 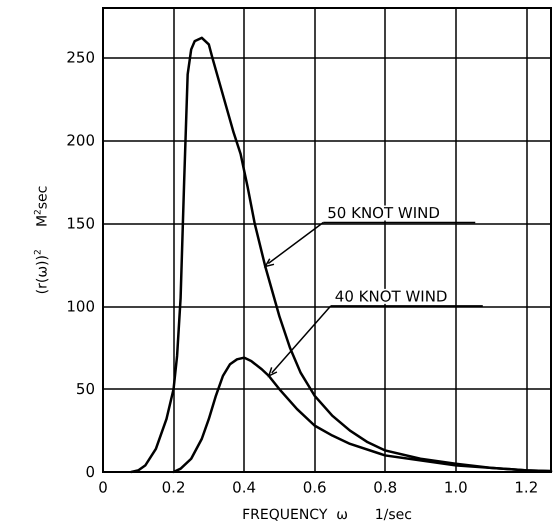 I want to click on x-tick-label: 0.2, so click(x=174, y=487).